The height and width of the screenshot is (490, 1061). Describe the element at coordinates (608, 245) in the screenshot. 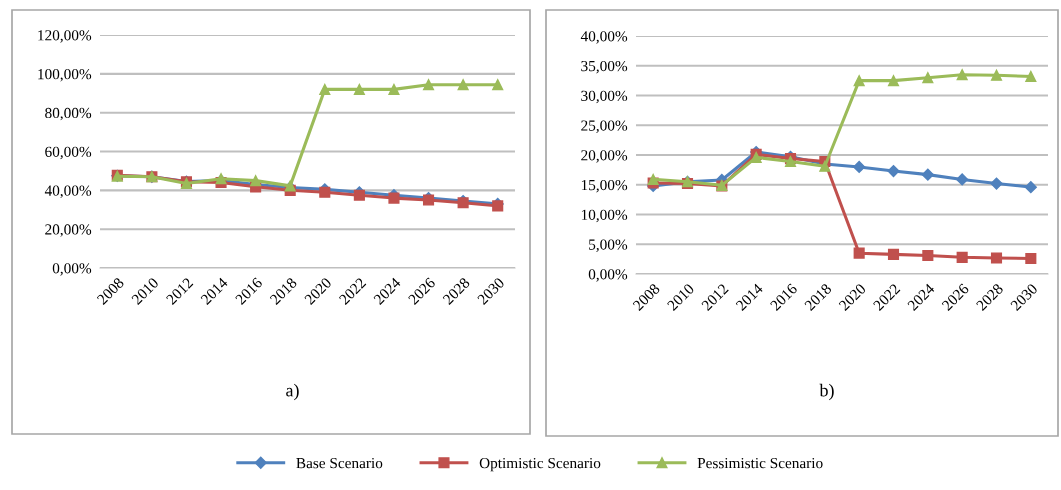

I see `y-tick-label: 5,00%` at that location.